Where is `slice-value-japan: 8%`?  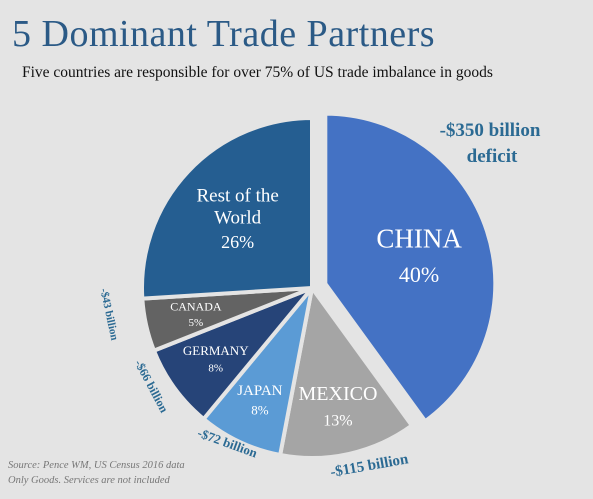 slice-value-japan: 8% is located at coordinates (260, 409).